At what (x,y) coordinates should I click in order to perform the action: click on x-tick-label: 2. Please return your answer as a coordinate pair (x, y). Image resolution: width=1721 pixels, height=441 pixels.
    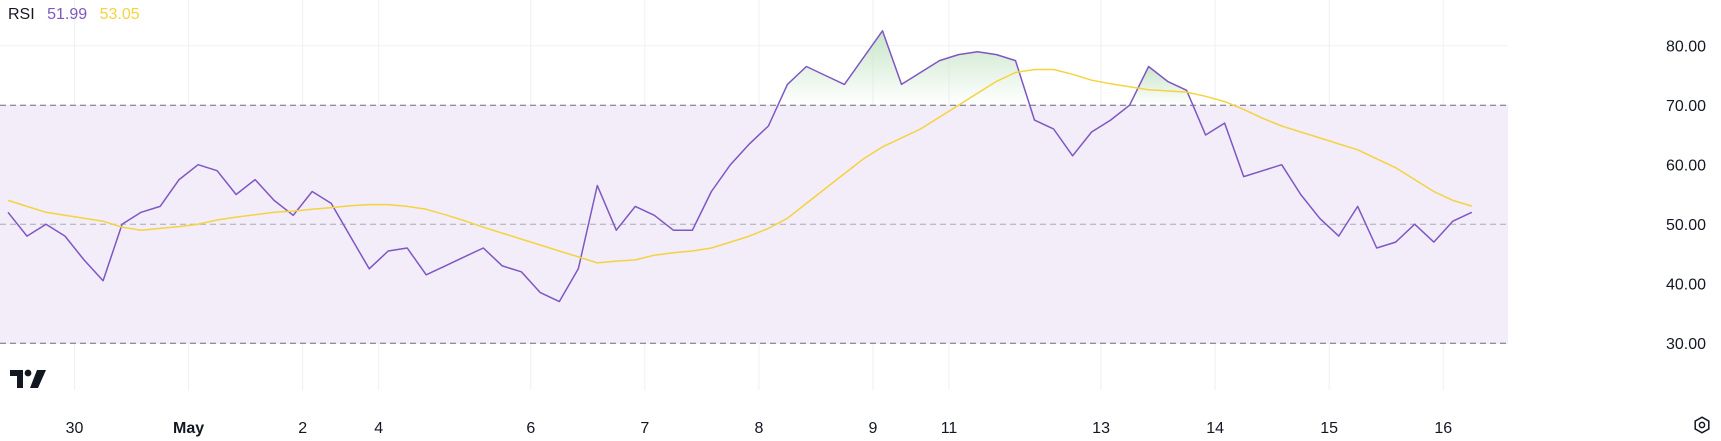
    Looking at the image, I should click on (302, 428).